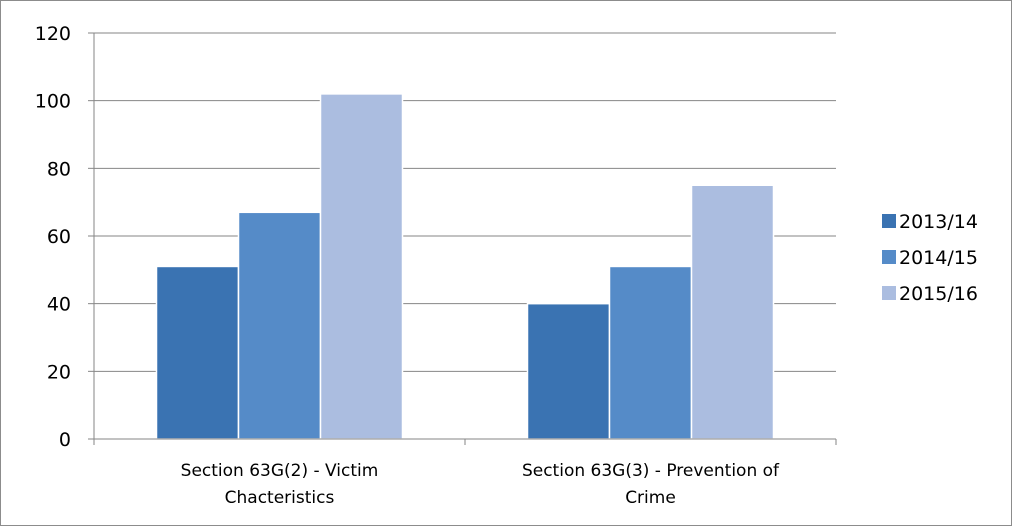 This screenshot has width=1012, height=526. I want to click on category-label: Section 63G(2) - Victim, so click(280, 471).